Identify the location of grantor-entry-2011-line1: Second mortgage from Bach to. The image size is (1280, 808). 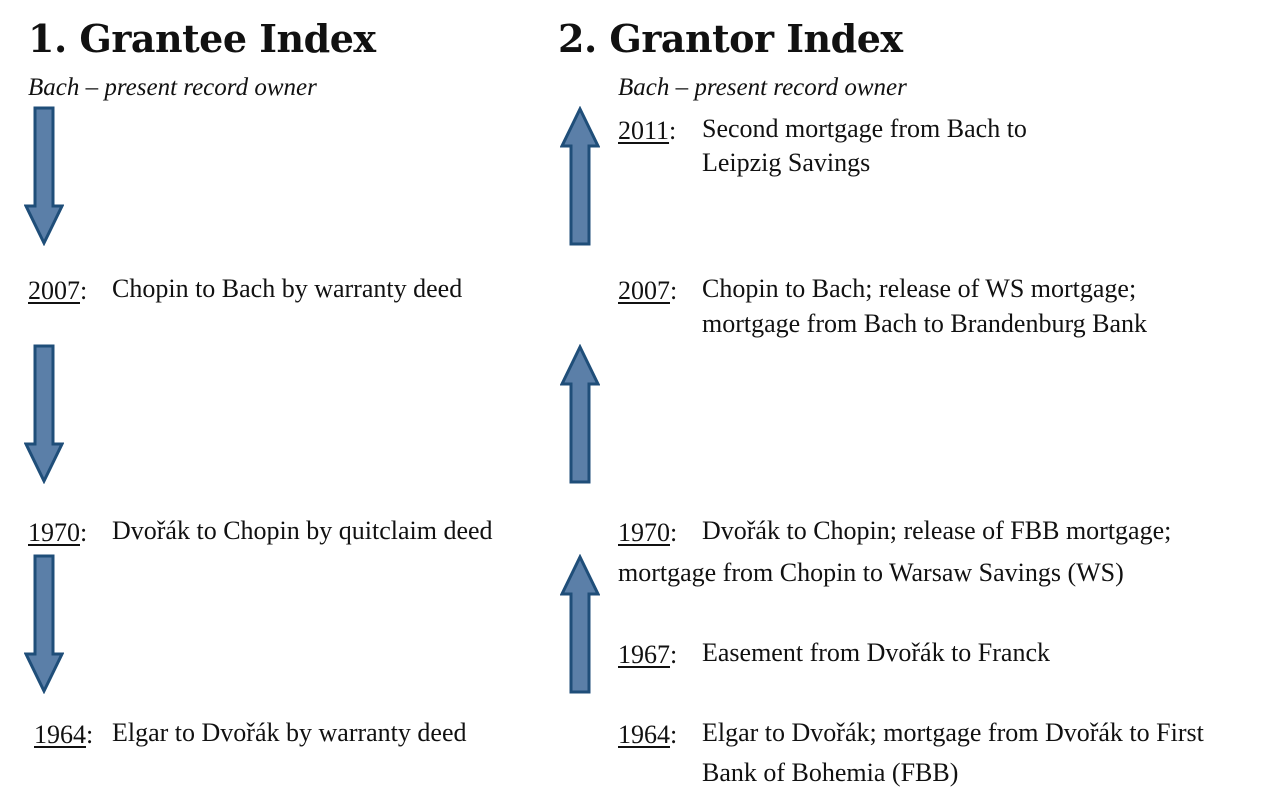
(864, 128).